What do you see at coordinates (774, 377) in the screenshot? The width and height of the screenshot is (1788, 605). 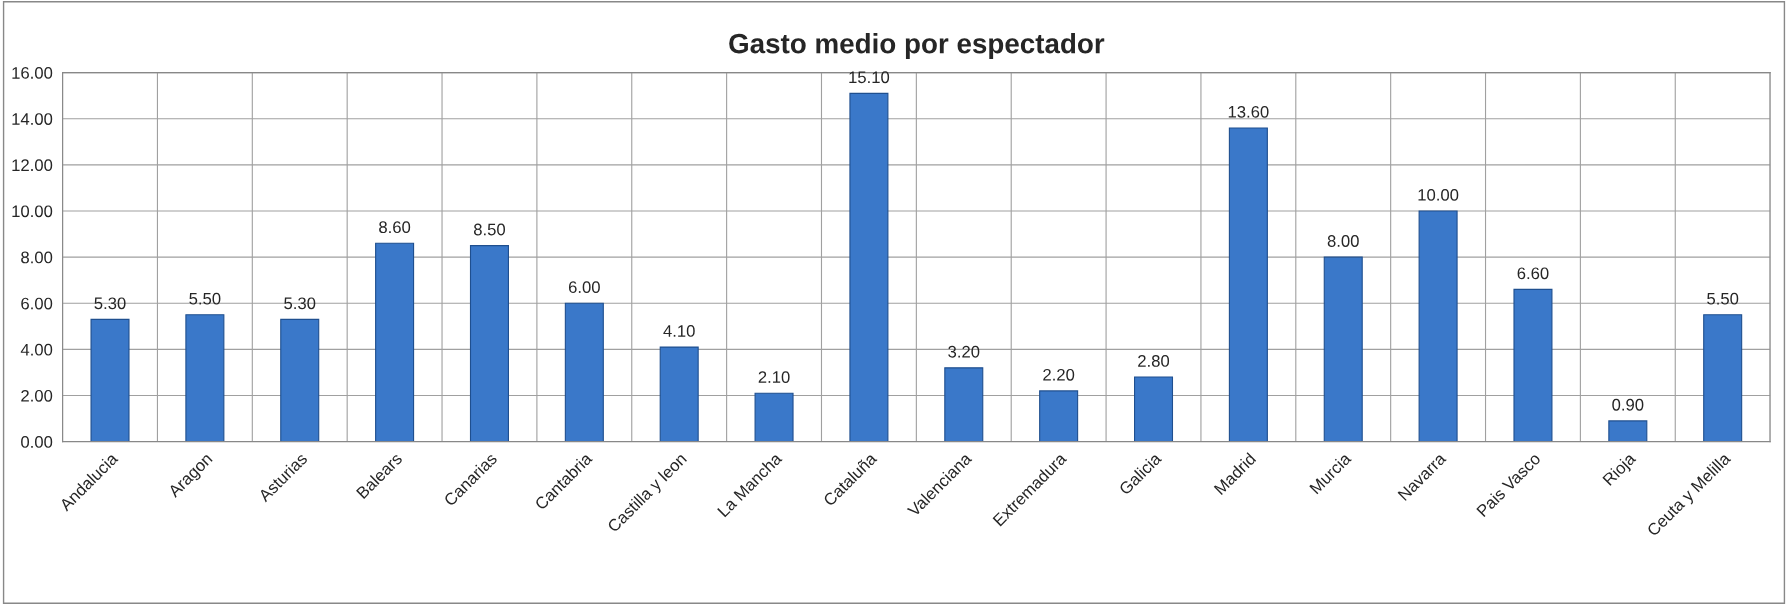 I see `data-label: 2.10` at bounding box center [774, 377].